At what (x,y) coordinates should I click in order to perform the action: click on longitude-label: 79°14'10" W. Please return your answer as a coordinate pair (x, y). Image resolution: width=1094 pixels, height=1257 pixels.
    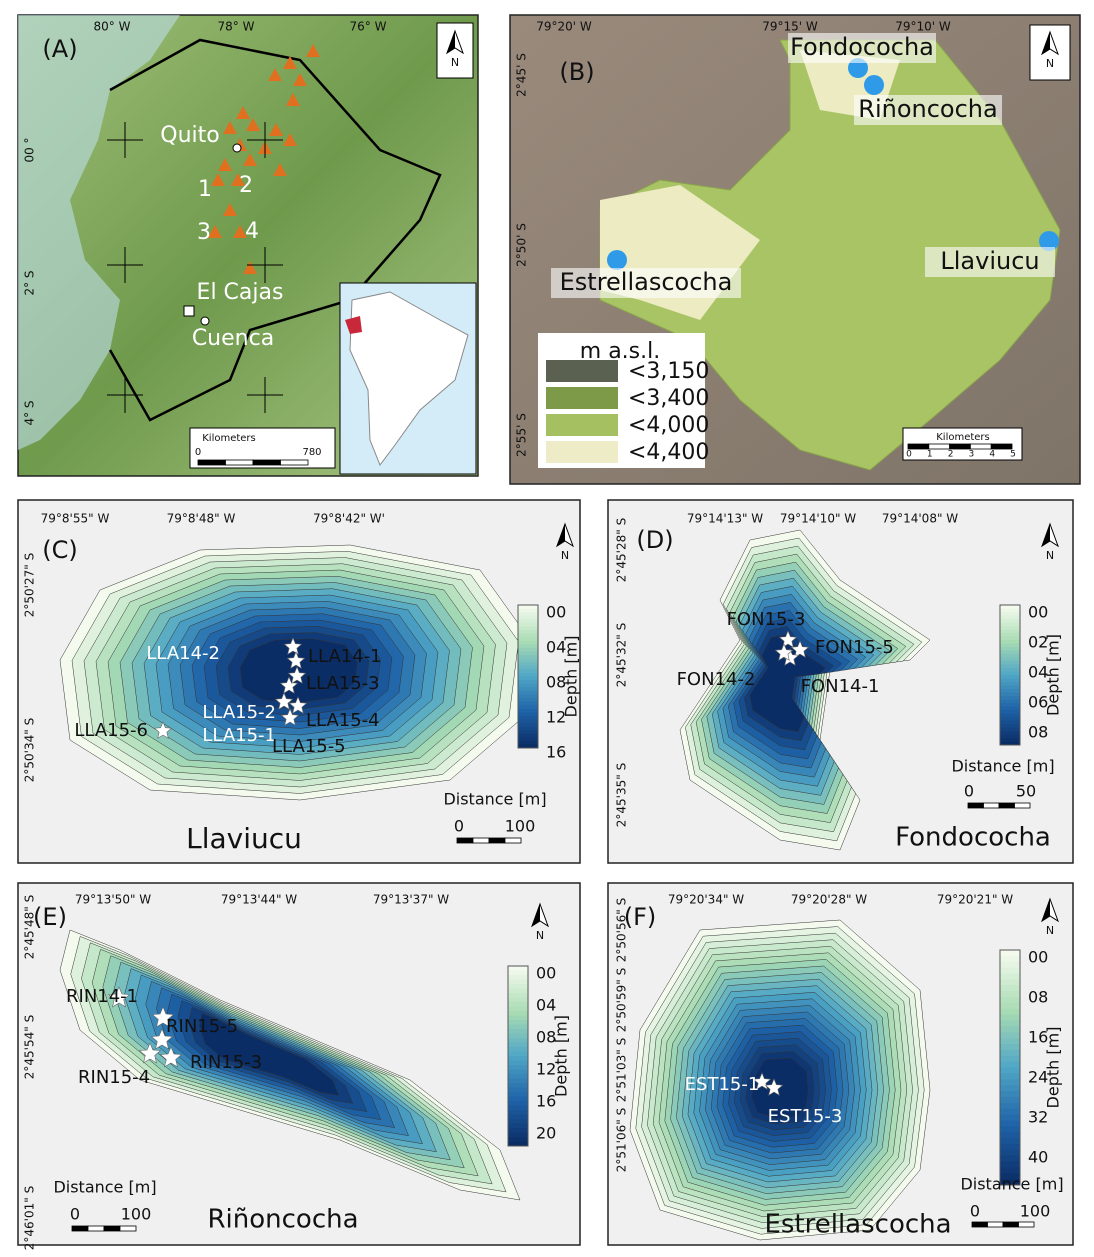
    Looking at the image, I should click on (818, 519).